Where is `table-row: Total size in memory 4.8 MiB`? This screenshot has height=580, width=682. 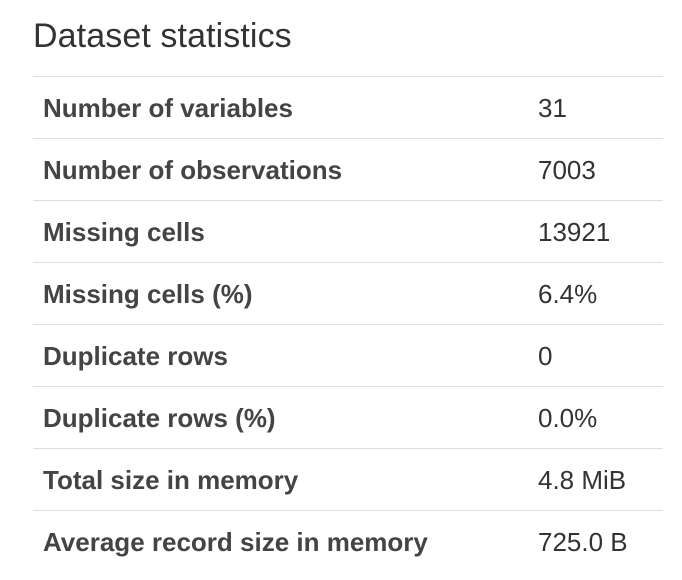 table-row: Total size in memory 4.8 MiB is located at coordinates (348, 479).